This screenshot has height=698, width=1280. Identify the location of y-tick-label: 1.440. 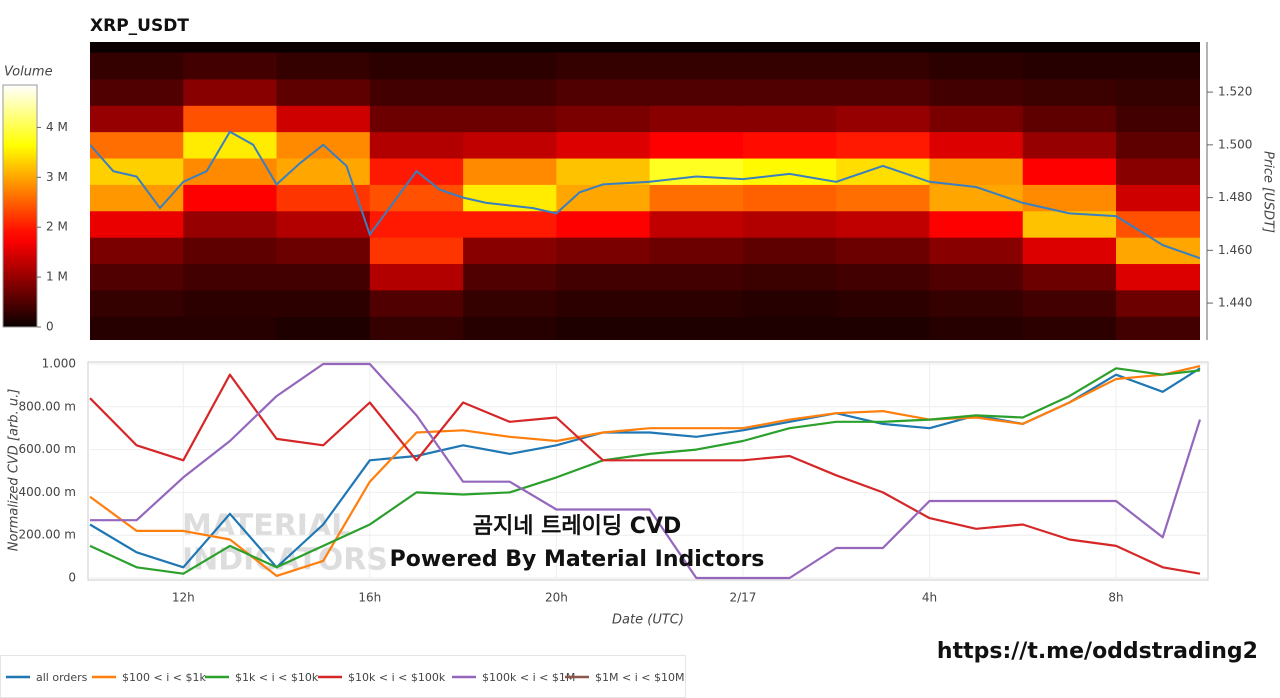
(1235, 303).